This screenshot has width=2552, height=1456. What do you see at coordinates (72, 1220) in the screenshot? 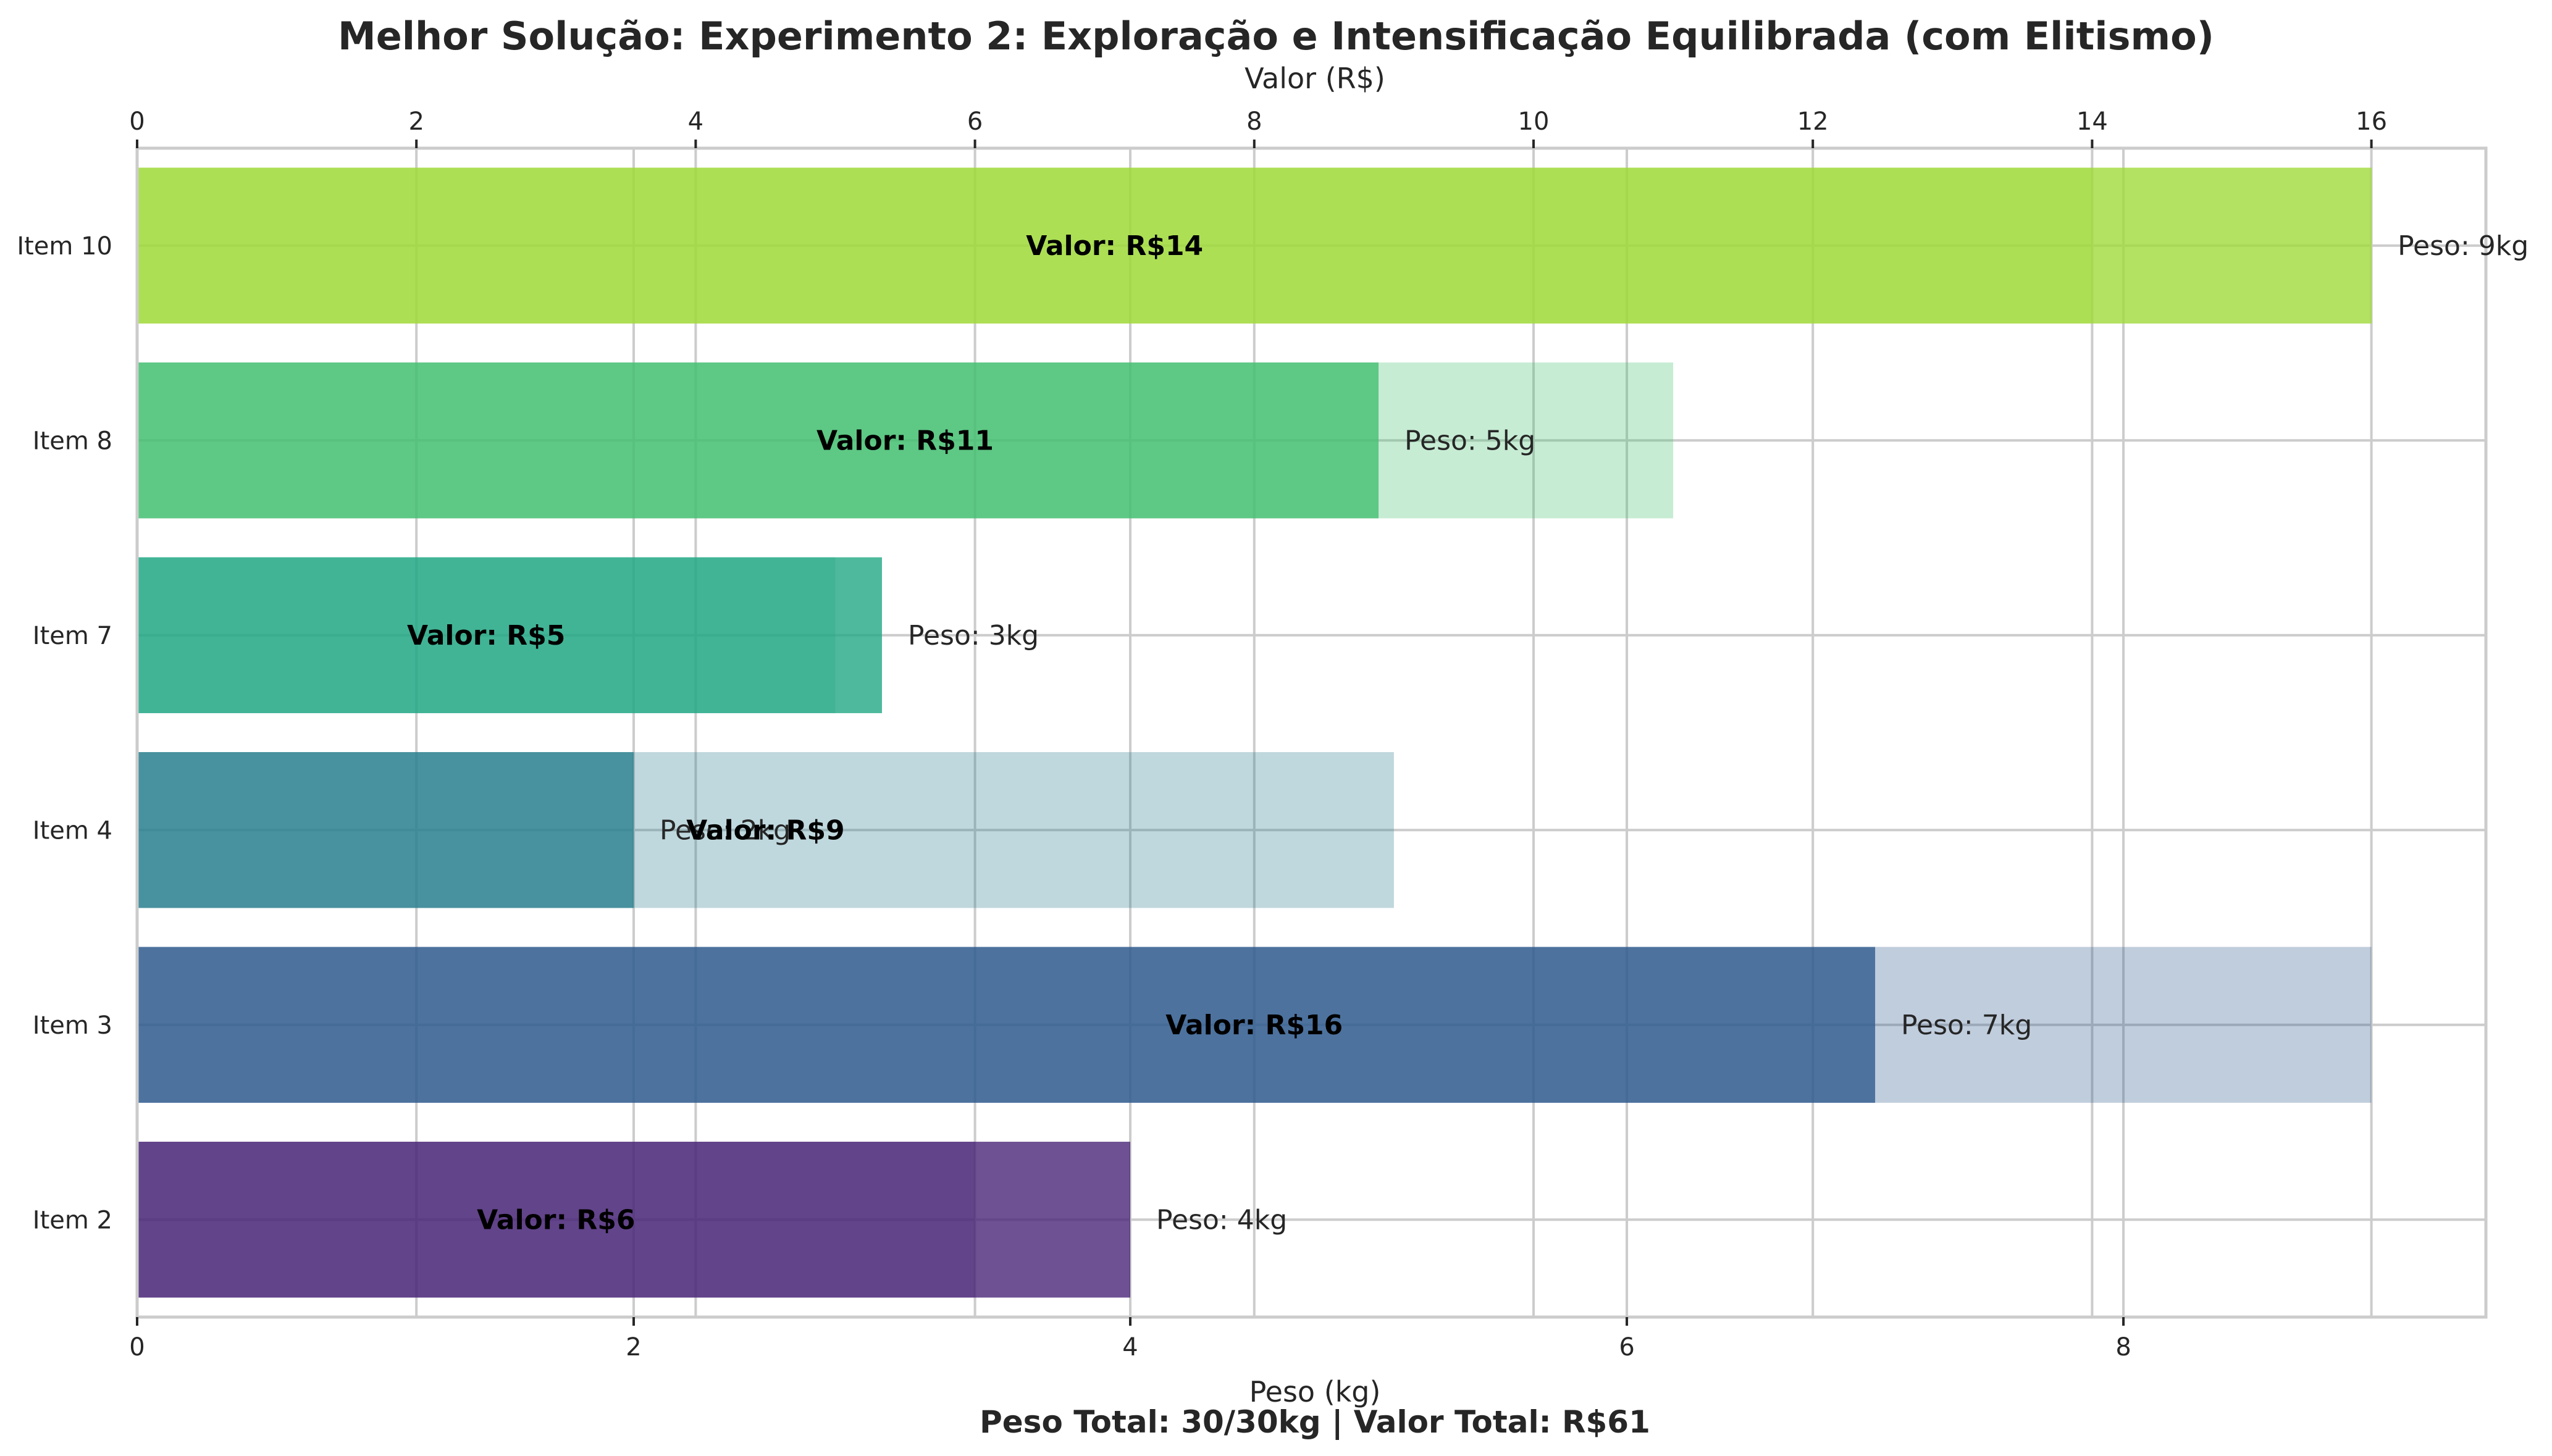
I see `category-label-0: Item 2` at bounding box center [72, 1220].